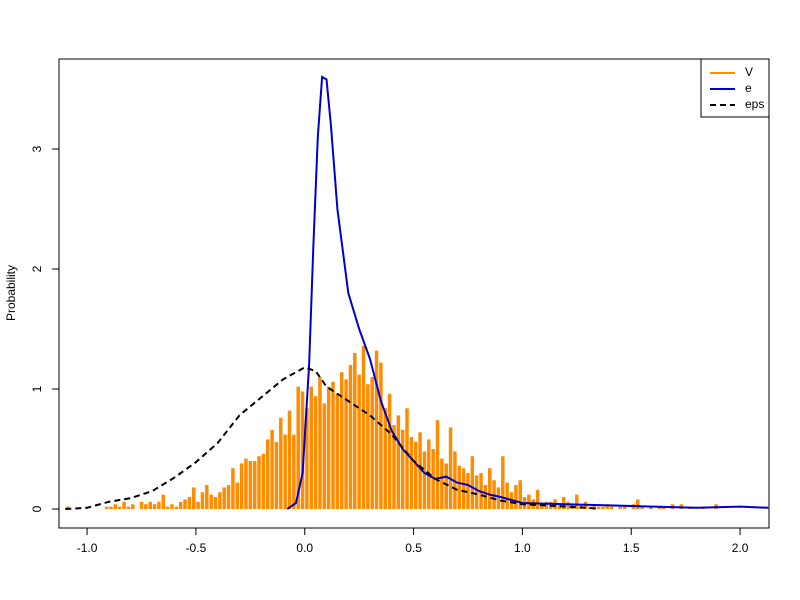 Image resolution: width=800 pixels, height=600 pixels. I want to click on y-axis-label: Probability, so click(11, 293).